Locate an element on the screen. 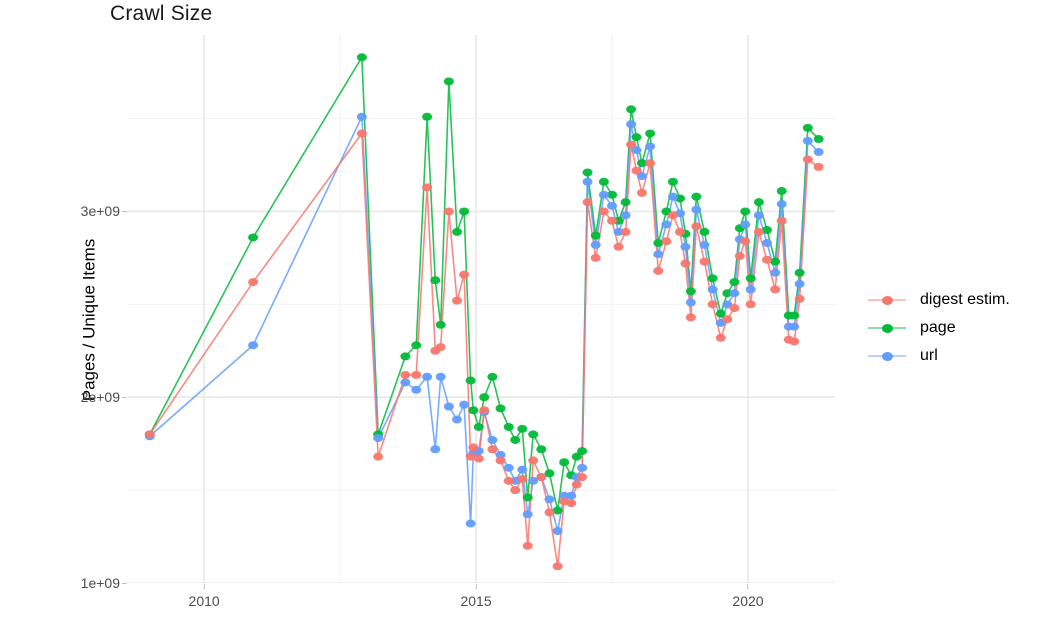 The height and width of the screenshot is (639, 1059). legend-key-digest-estim is located at coordinates (887, 300).